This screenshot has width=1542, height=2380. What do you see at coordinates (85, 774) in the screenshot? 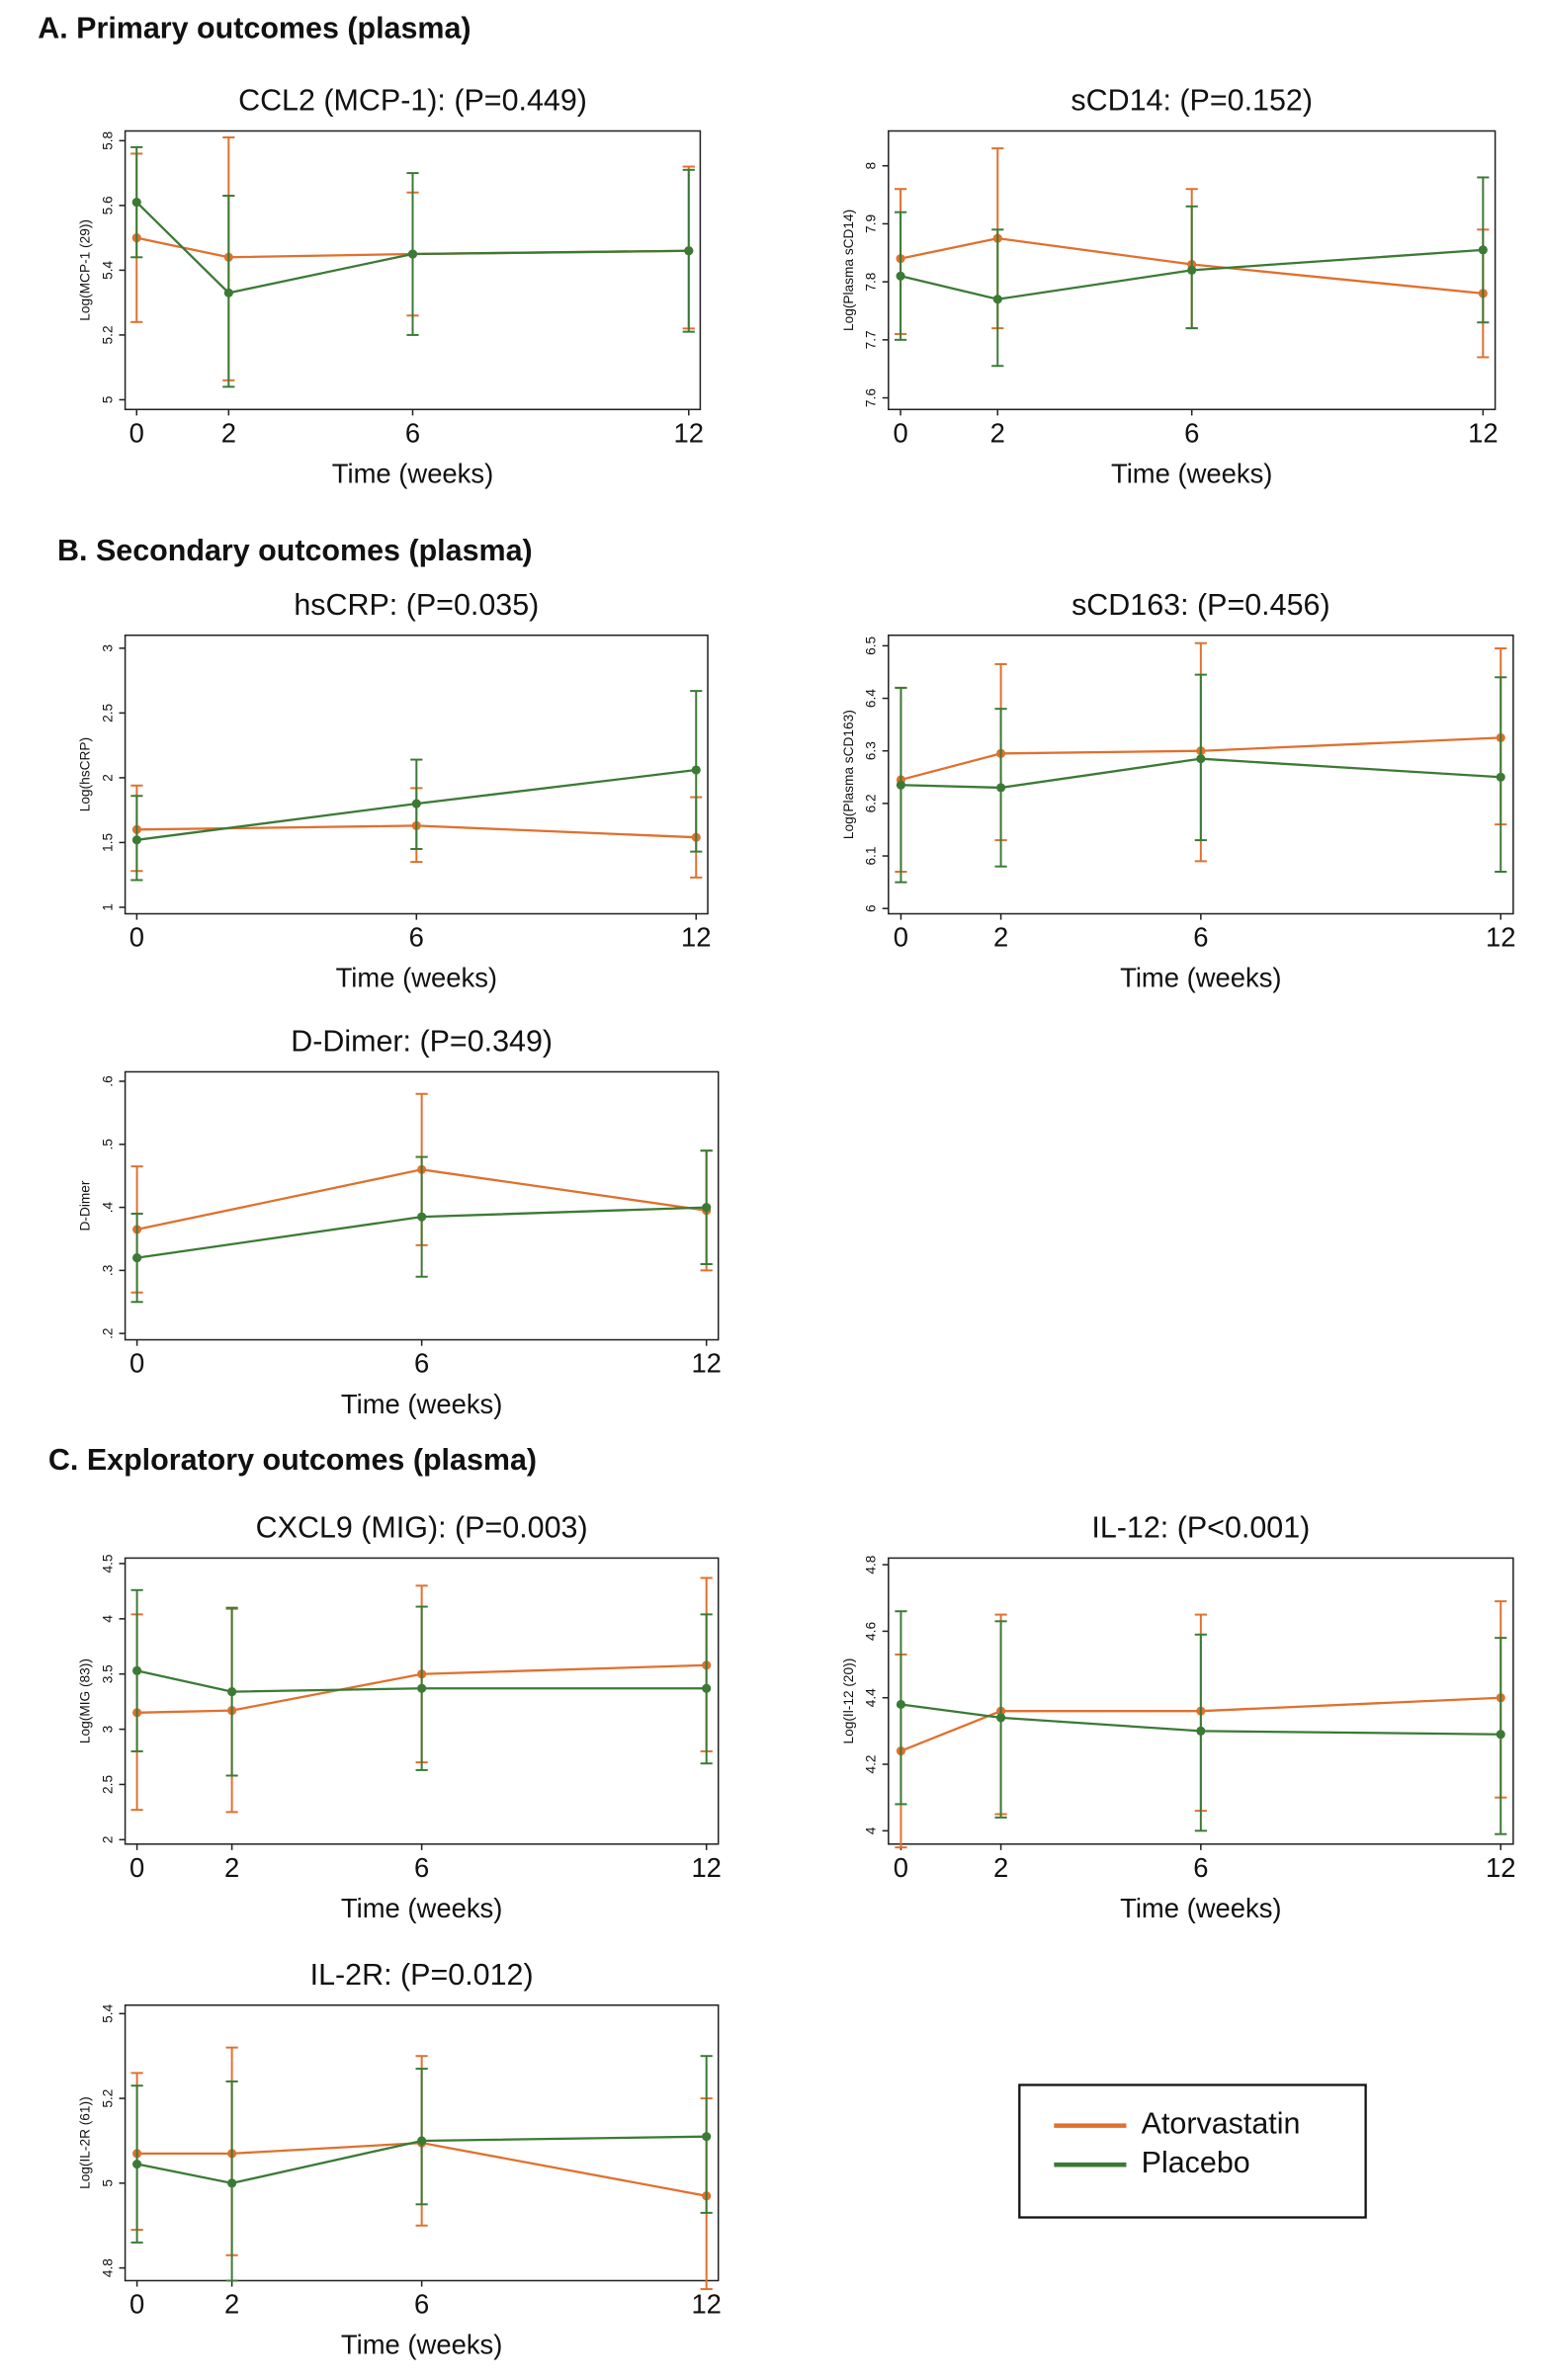
I see `y-axis-label: Log(hsCRP)` at bounding box center [85, 774].